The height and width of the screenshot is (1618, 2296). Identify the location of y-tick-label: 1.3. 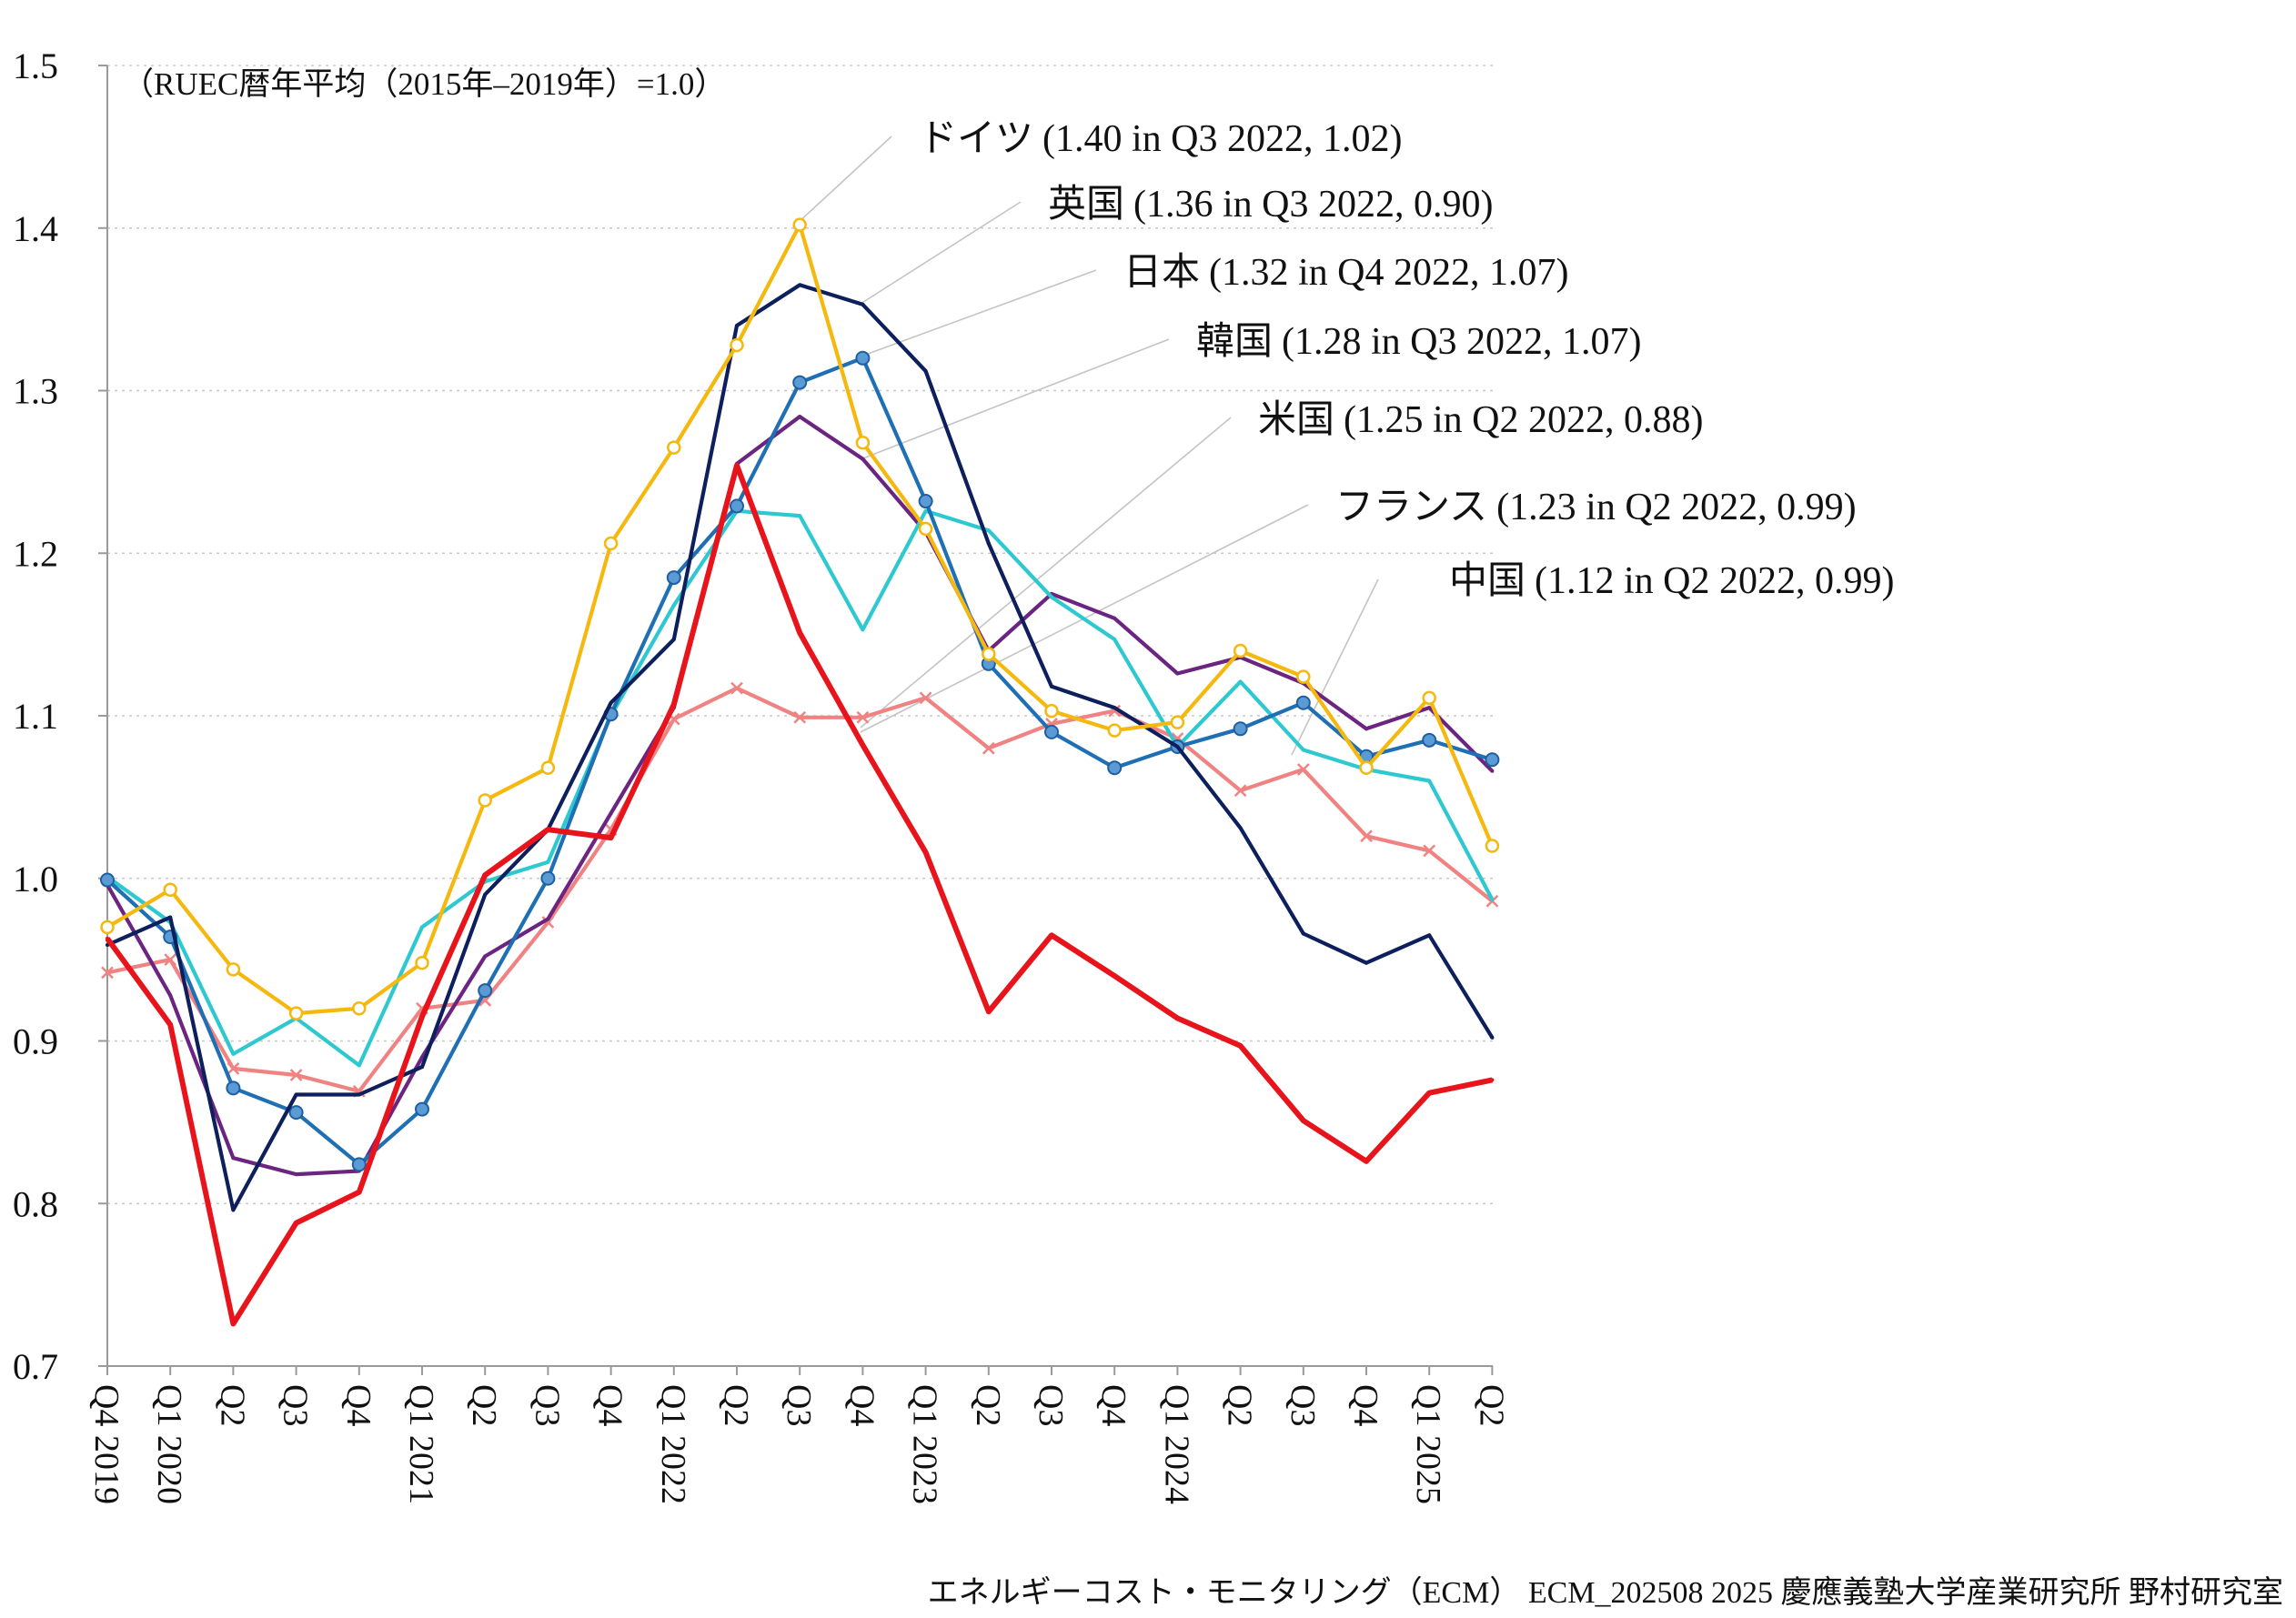
(35, 391).